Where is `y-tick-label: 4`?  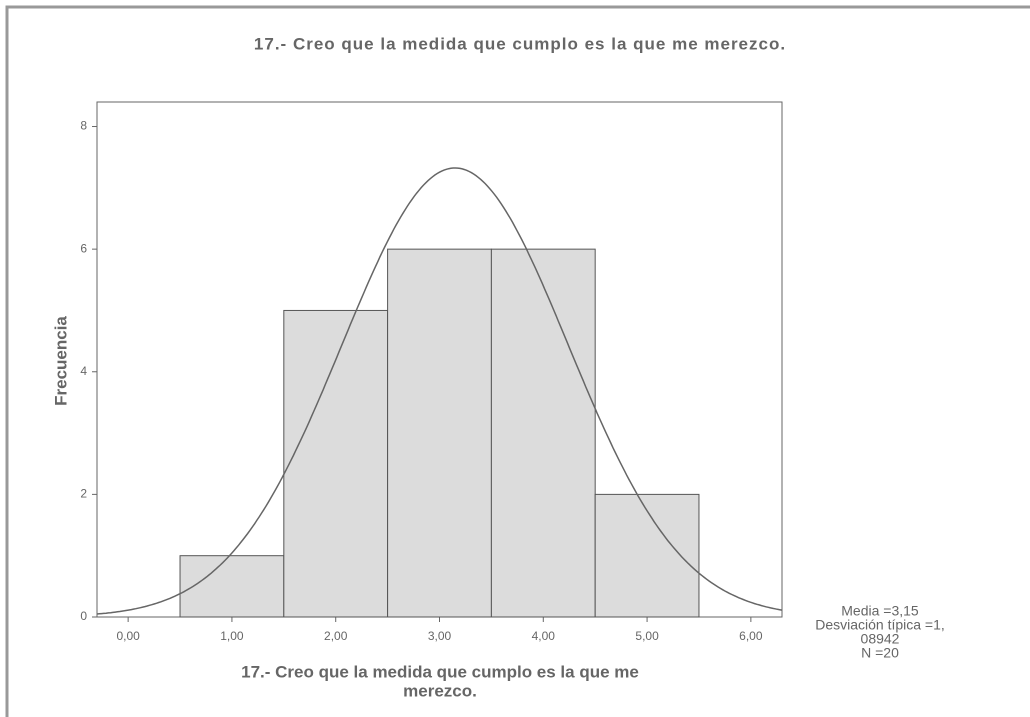 y-tick-label: 4 is located at coordinates (83, 371).